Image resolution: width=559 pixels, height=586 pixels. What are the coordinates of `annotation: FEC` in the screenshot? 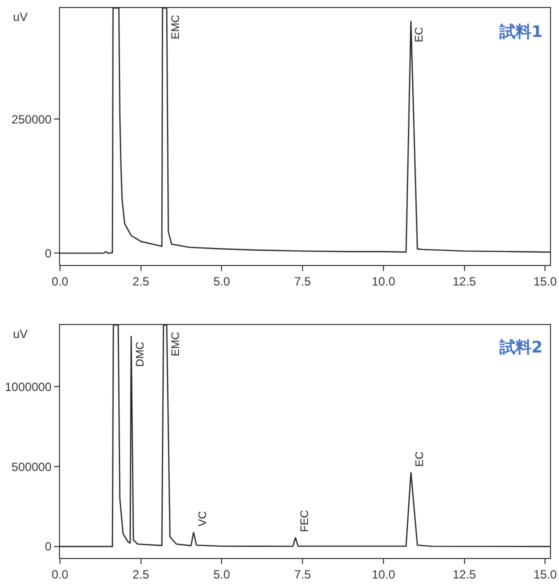 It's located at (304, 521).